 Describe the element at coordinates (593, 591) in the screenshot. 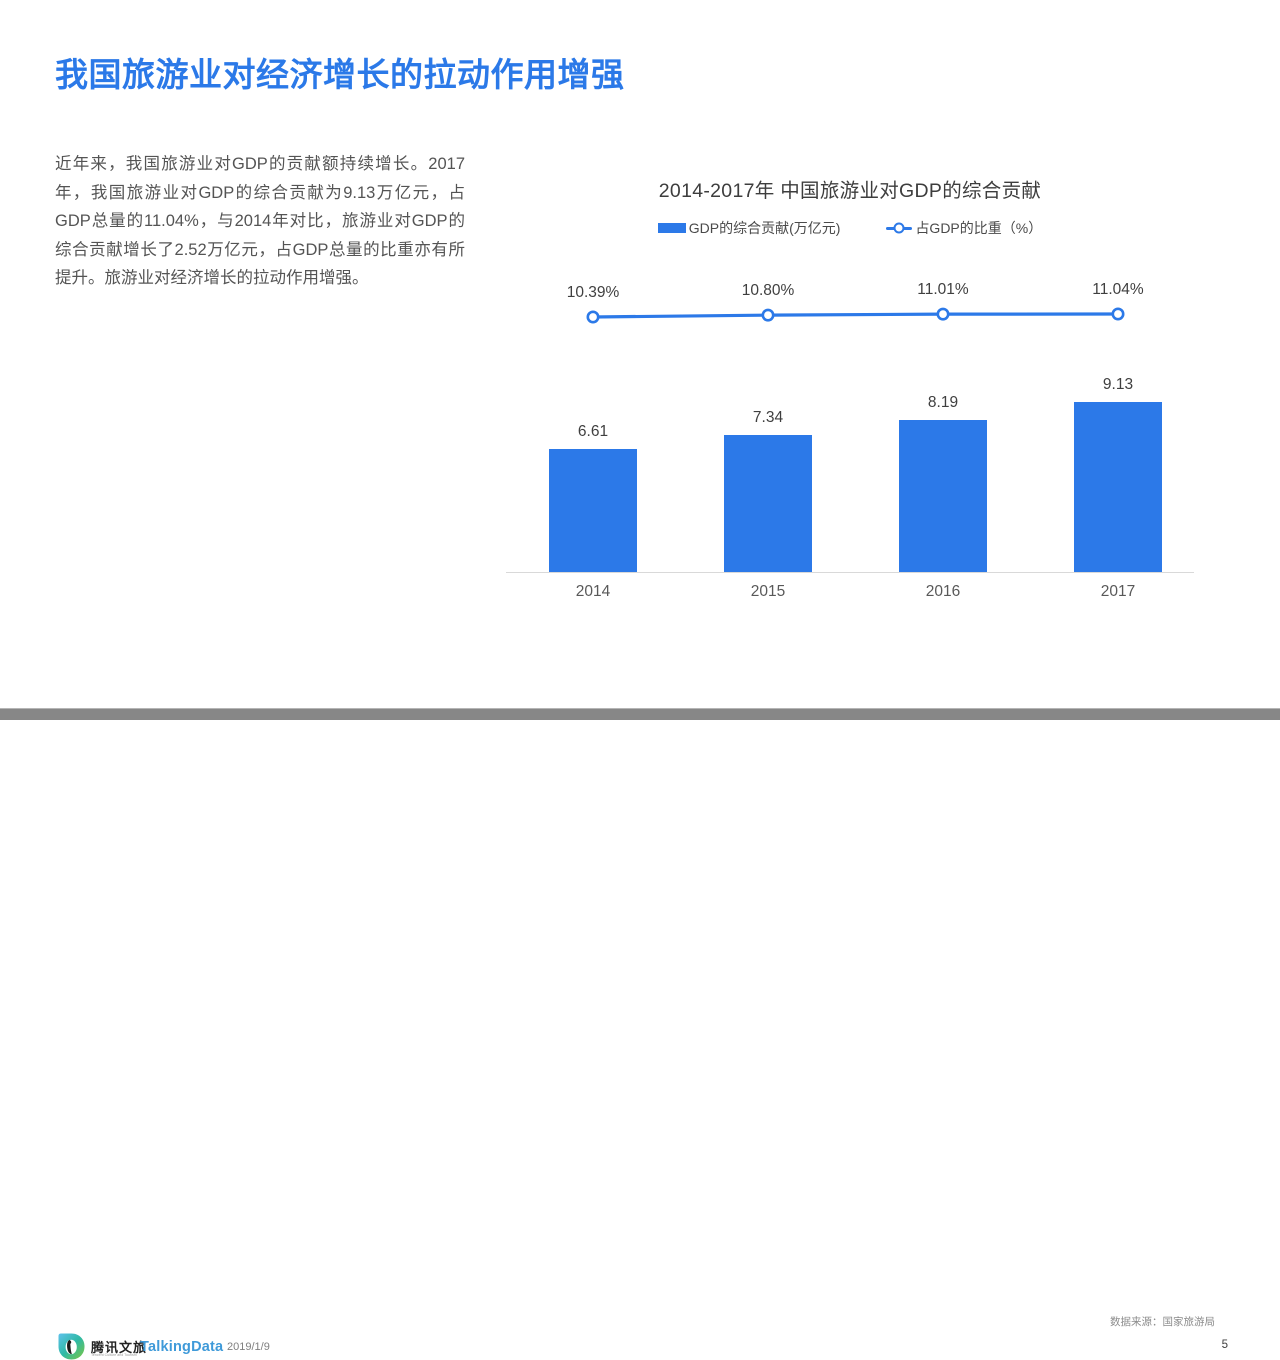

I see `x-axis-tick-label: 2014` at that location.